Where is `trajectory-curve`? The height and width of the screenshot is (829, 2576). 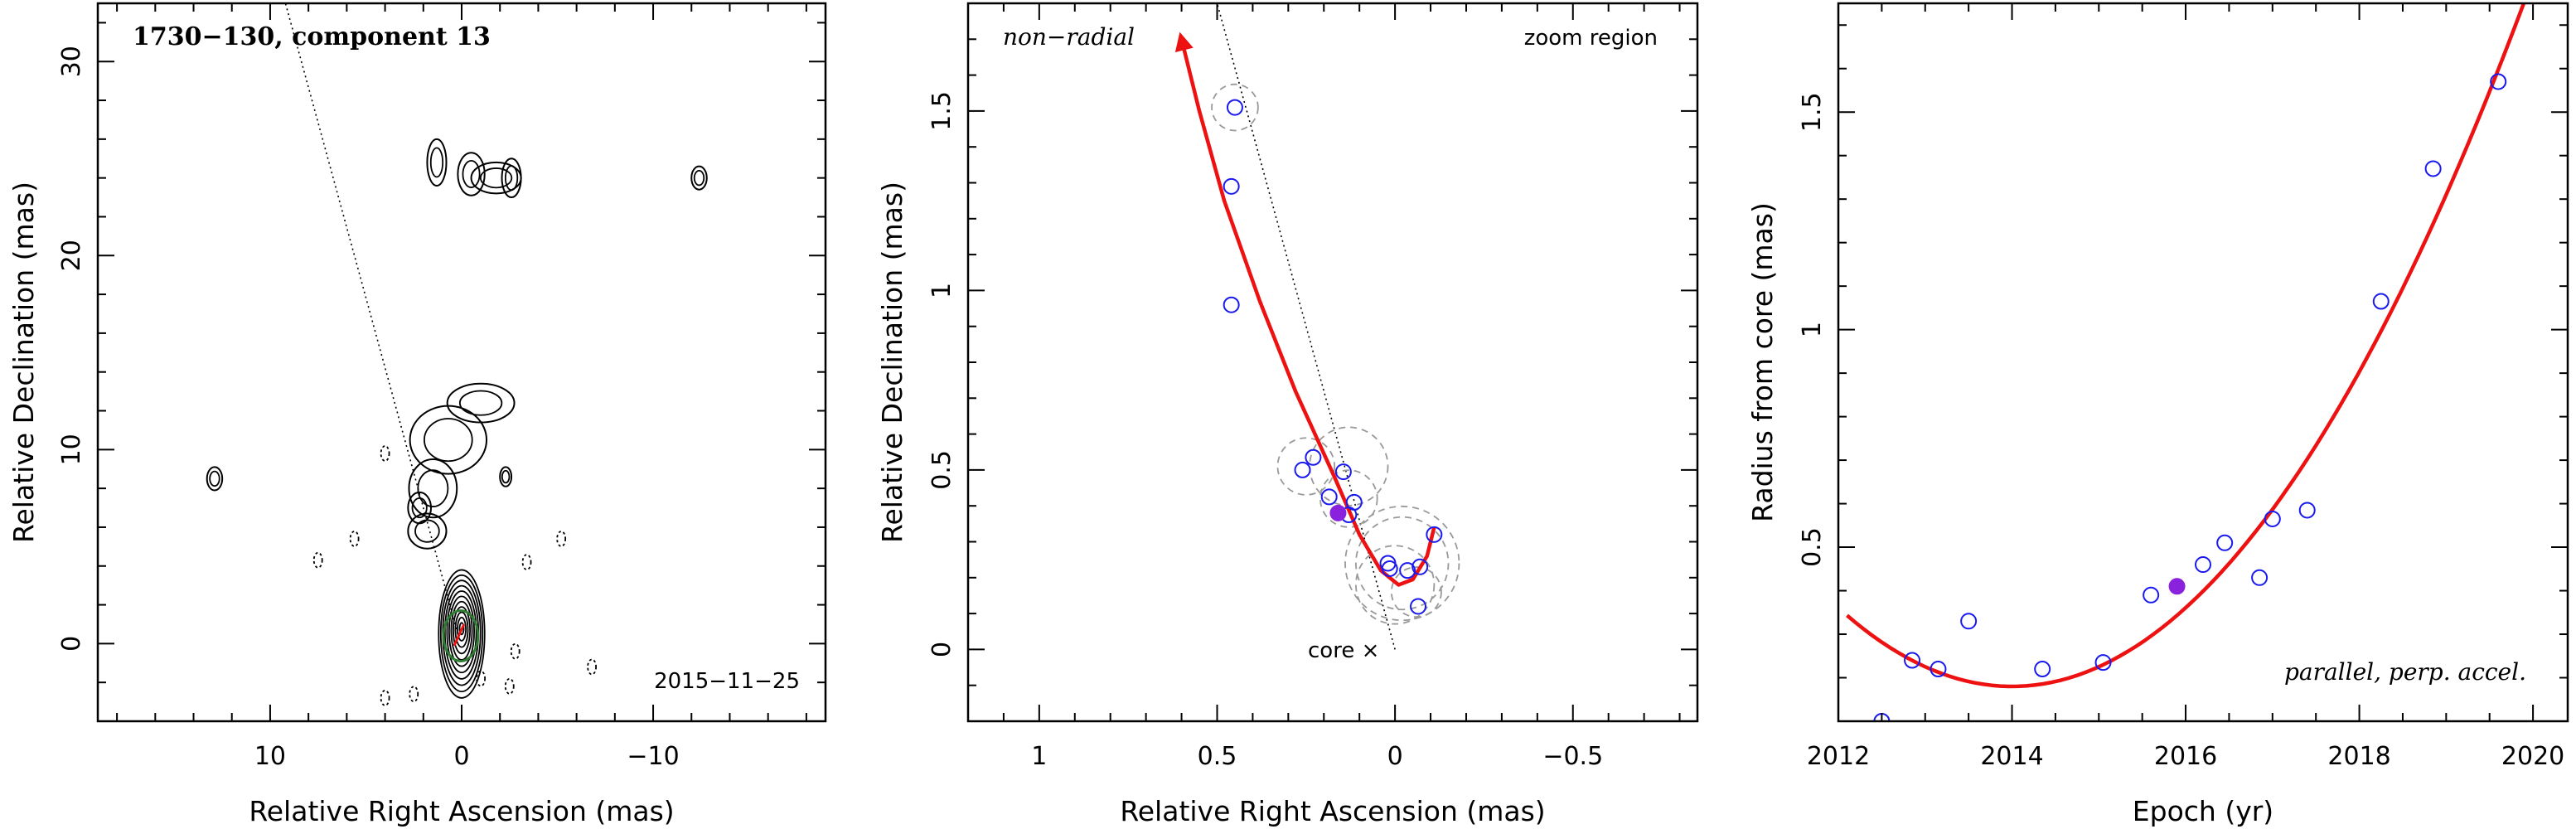
trajectory-curve is located at coordinates (1305, 309).